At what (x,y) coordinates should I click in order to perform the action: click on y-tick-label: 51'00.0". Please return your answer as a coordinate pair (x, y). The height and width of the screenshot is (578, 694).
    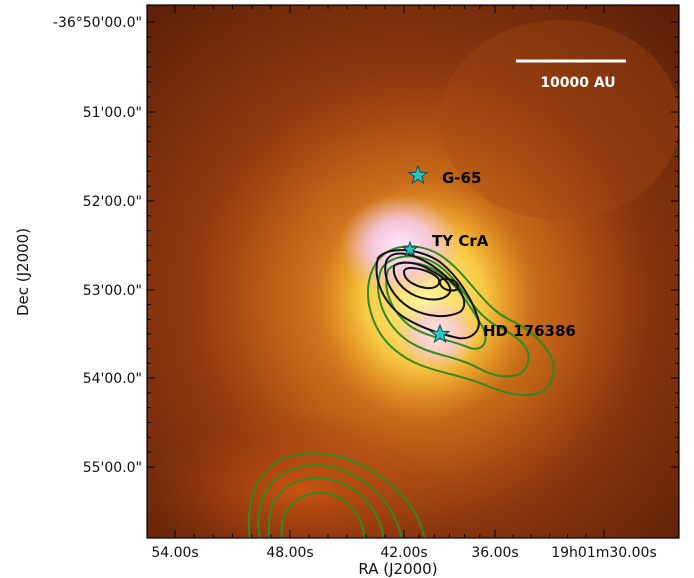
    Looking at the image, I should click on (112, 113).